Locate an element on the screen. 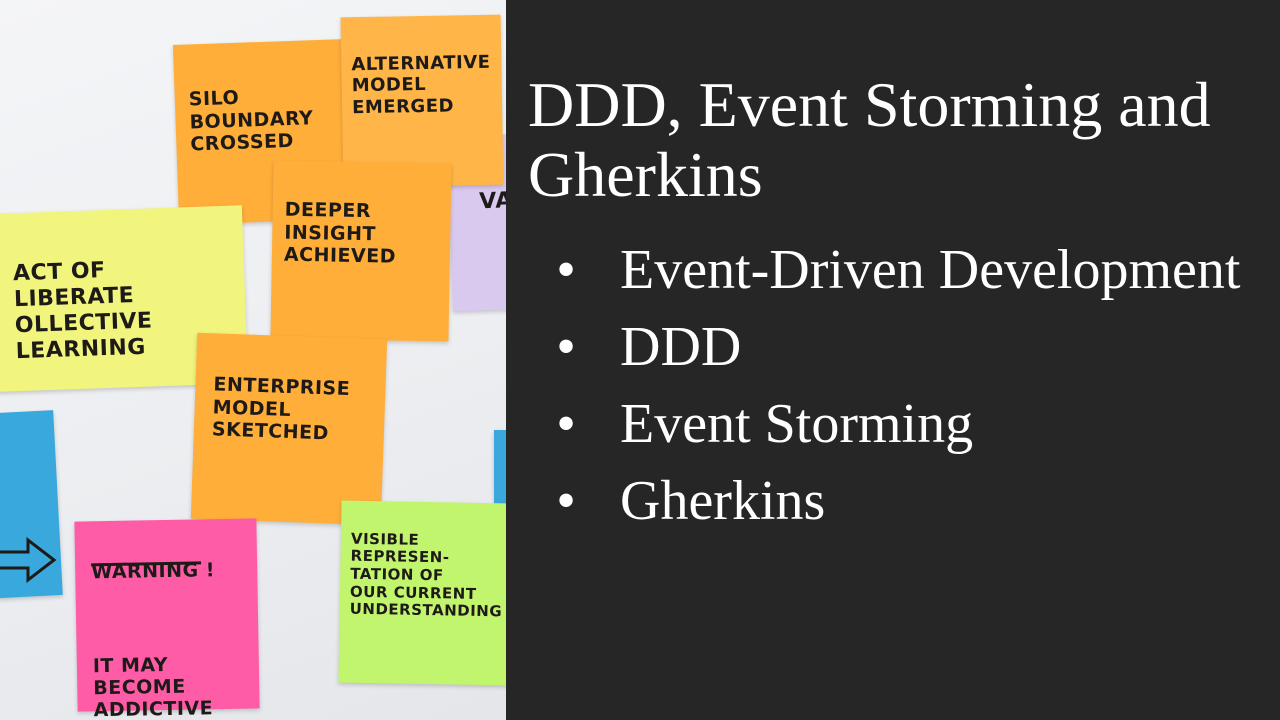 This screenshot has width=1280, height=720. bullet-text: DDD is located at coordinates (681, 347).